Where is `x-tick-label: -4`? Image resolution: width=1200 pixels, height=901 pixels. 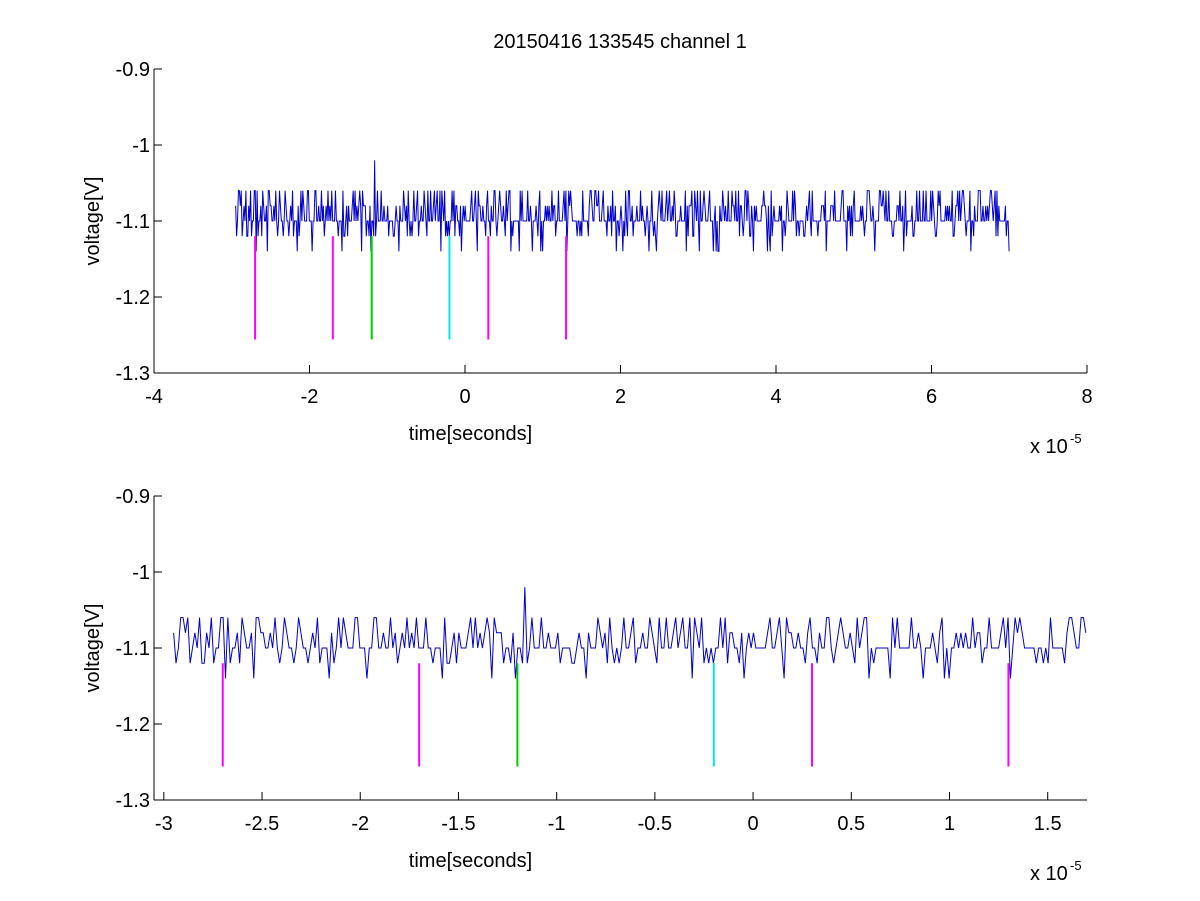 x-tick-label: -4 is located at coordinates (154, 397).